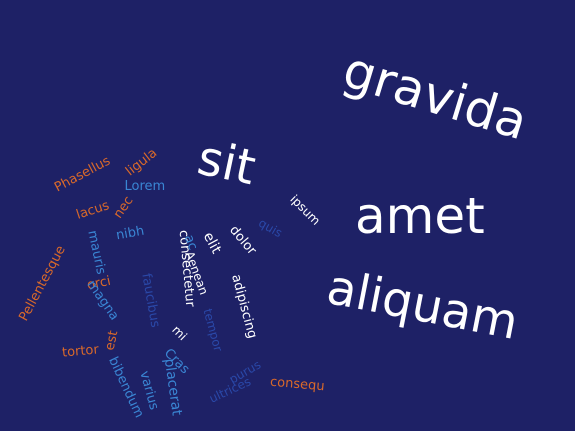 The width and height of the screenshot is (575, 431). Describe the element at coordinates (123, 207) in the screenshot. I see `word-nec: nec` at that location.